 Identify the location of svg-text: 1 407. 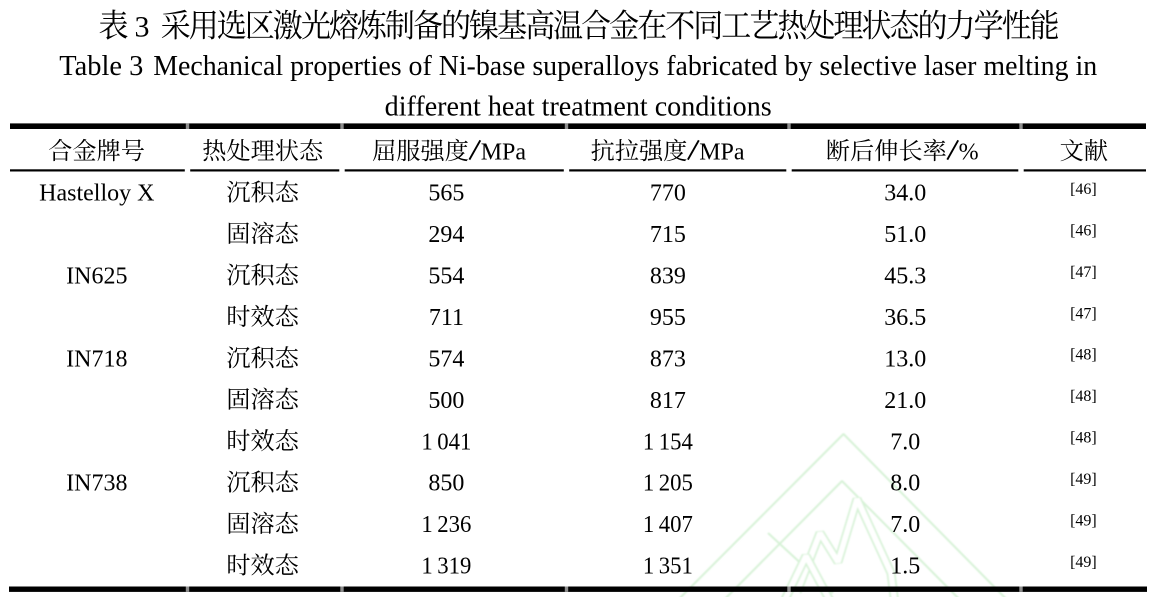
(668, 525).